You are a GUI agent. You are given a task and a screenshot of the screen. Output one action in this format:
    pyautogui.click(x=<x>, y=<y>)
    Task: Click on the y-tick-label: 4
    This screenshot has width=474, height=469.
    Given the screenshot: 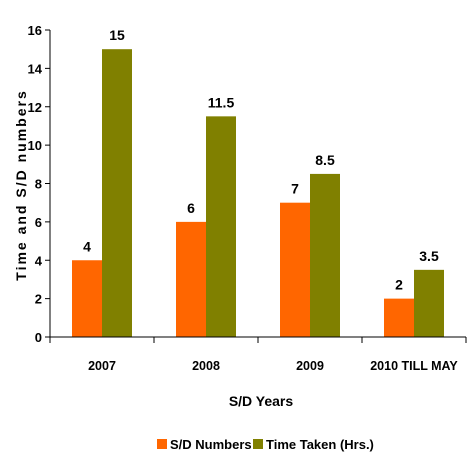 What is the action you would take?
    pyautogui.click(x=39, y=260)
    